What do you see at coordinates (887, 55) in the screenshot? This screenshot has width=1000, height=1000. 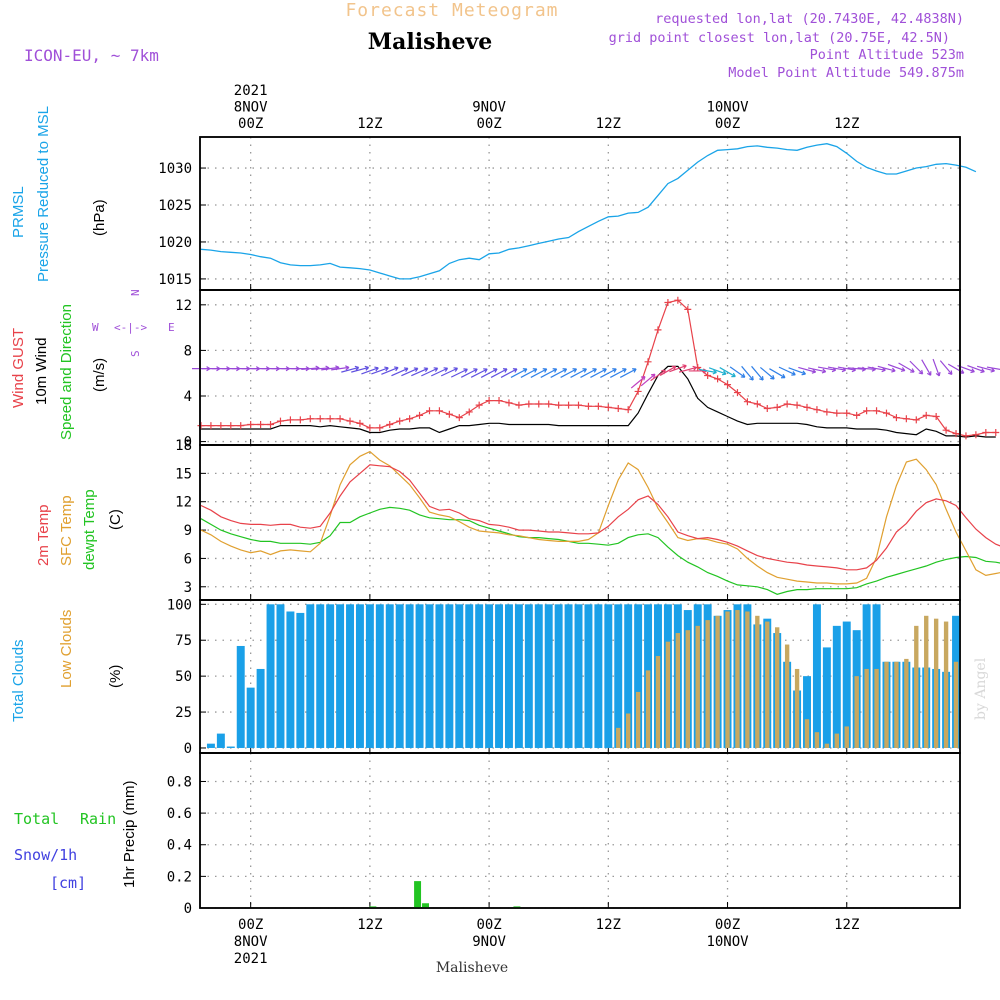 I see `info-point-altitude: Point Altitude 523m` at bounding box center [887, 55].